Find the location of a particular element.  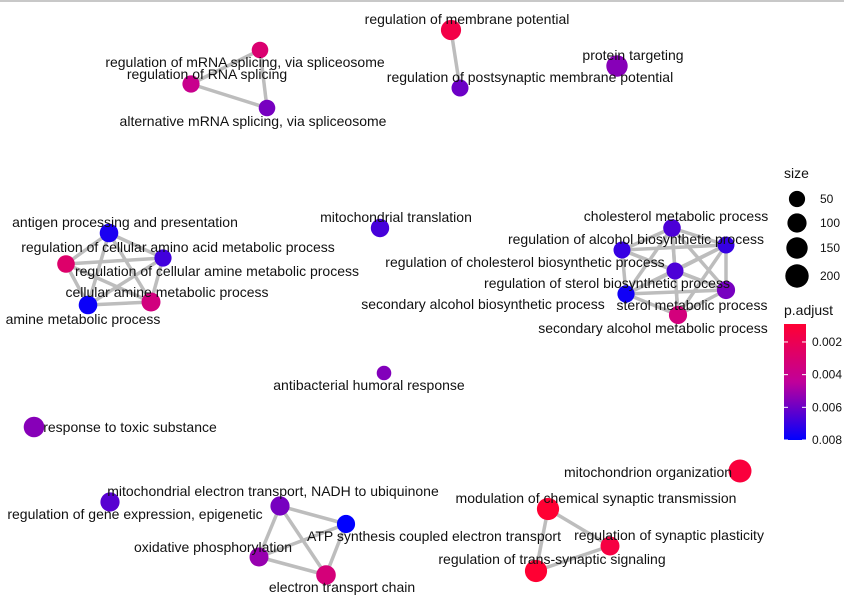

edge-regulation-of-cellul--amine-metabolic-proc is located at coordinates (125, 281).